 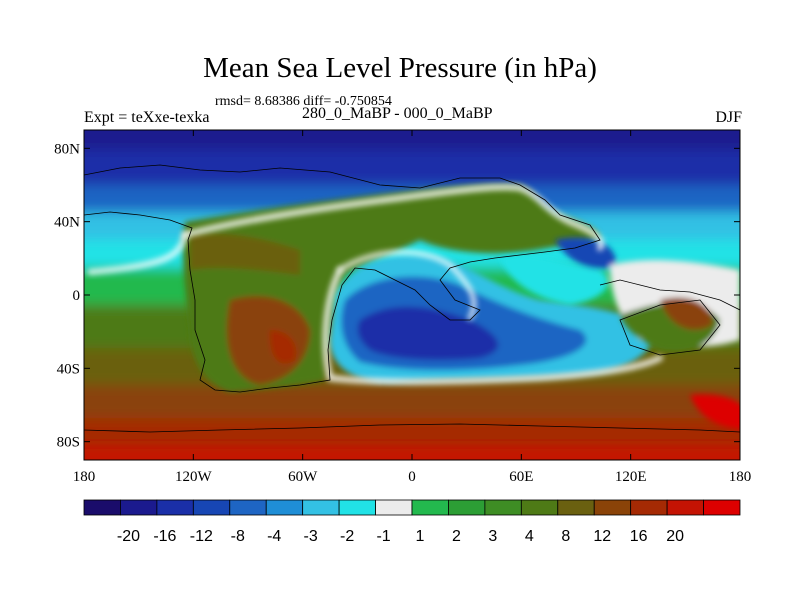 I want to click on colorbar-label: -8, so click(x=238, y=536).